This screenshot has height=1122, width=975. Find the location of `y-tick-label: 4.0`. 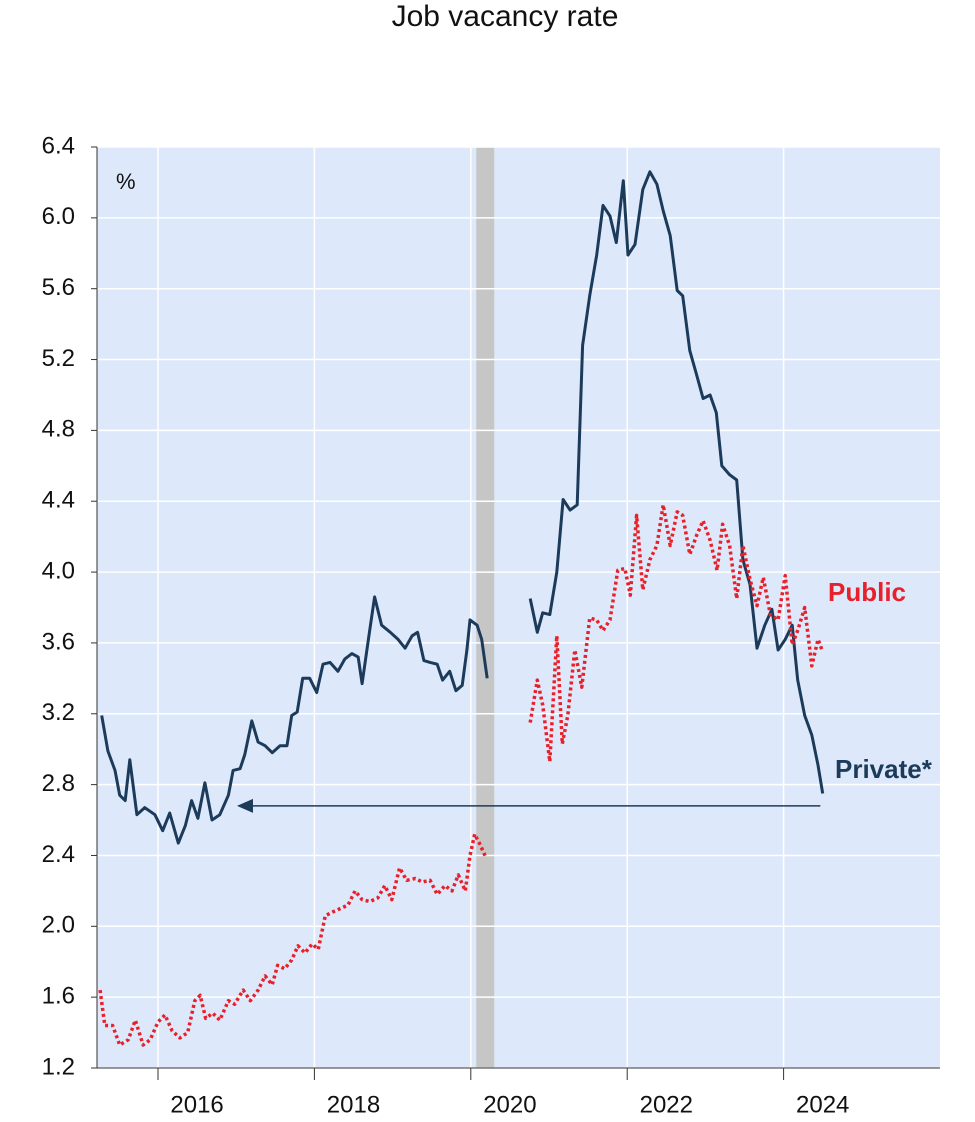

y-tick-label: 4.0 is located at coordinates (58, 570).